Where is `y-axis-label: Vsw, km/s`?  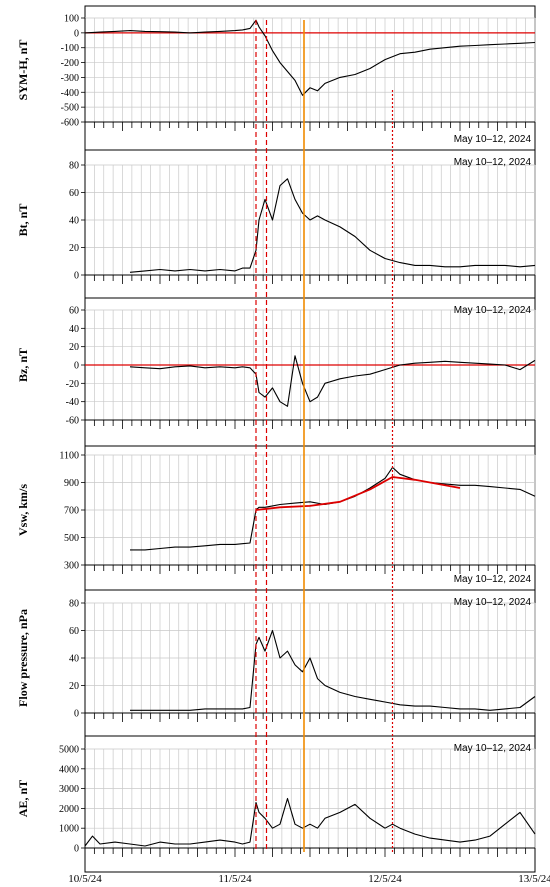
y-axis-label: Vsw, km/s is located at coordinates (23, 510).